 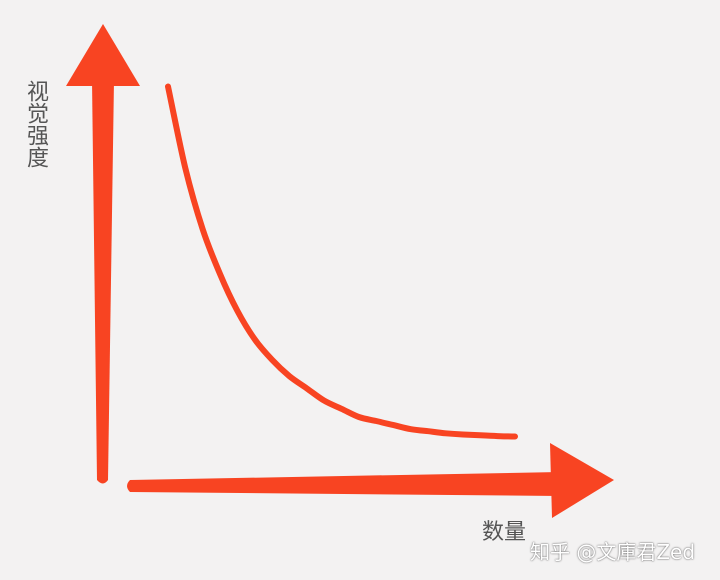 I want to click on y-axis-arrowhead, so click(x=103, y=55).